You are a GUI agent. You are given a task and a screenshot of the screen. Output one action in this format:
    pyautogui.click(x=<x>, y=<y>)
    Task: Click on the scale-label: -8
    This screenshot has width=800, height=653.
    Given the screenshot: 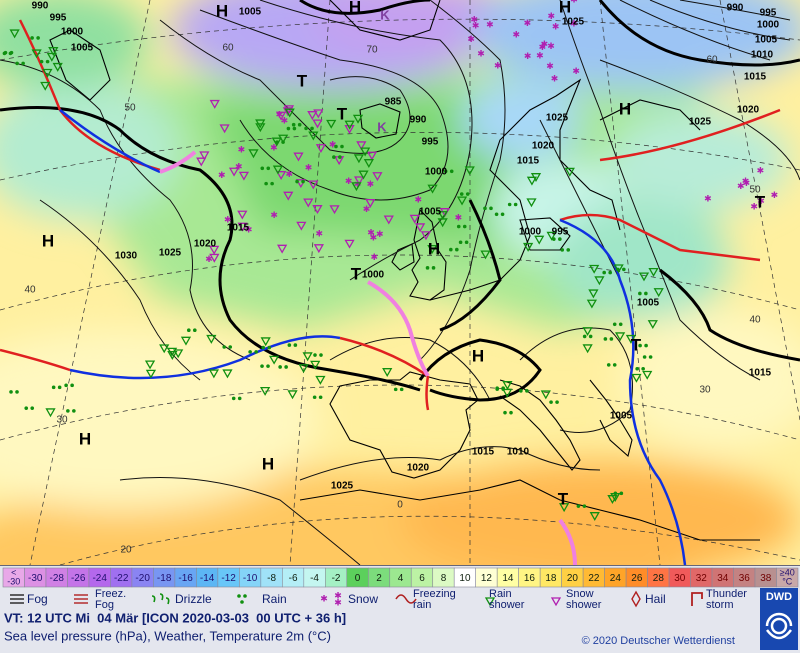 What is the action you would take?
    pyautogui.click(x=271, y=578)
    